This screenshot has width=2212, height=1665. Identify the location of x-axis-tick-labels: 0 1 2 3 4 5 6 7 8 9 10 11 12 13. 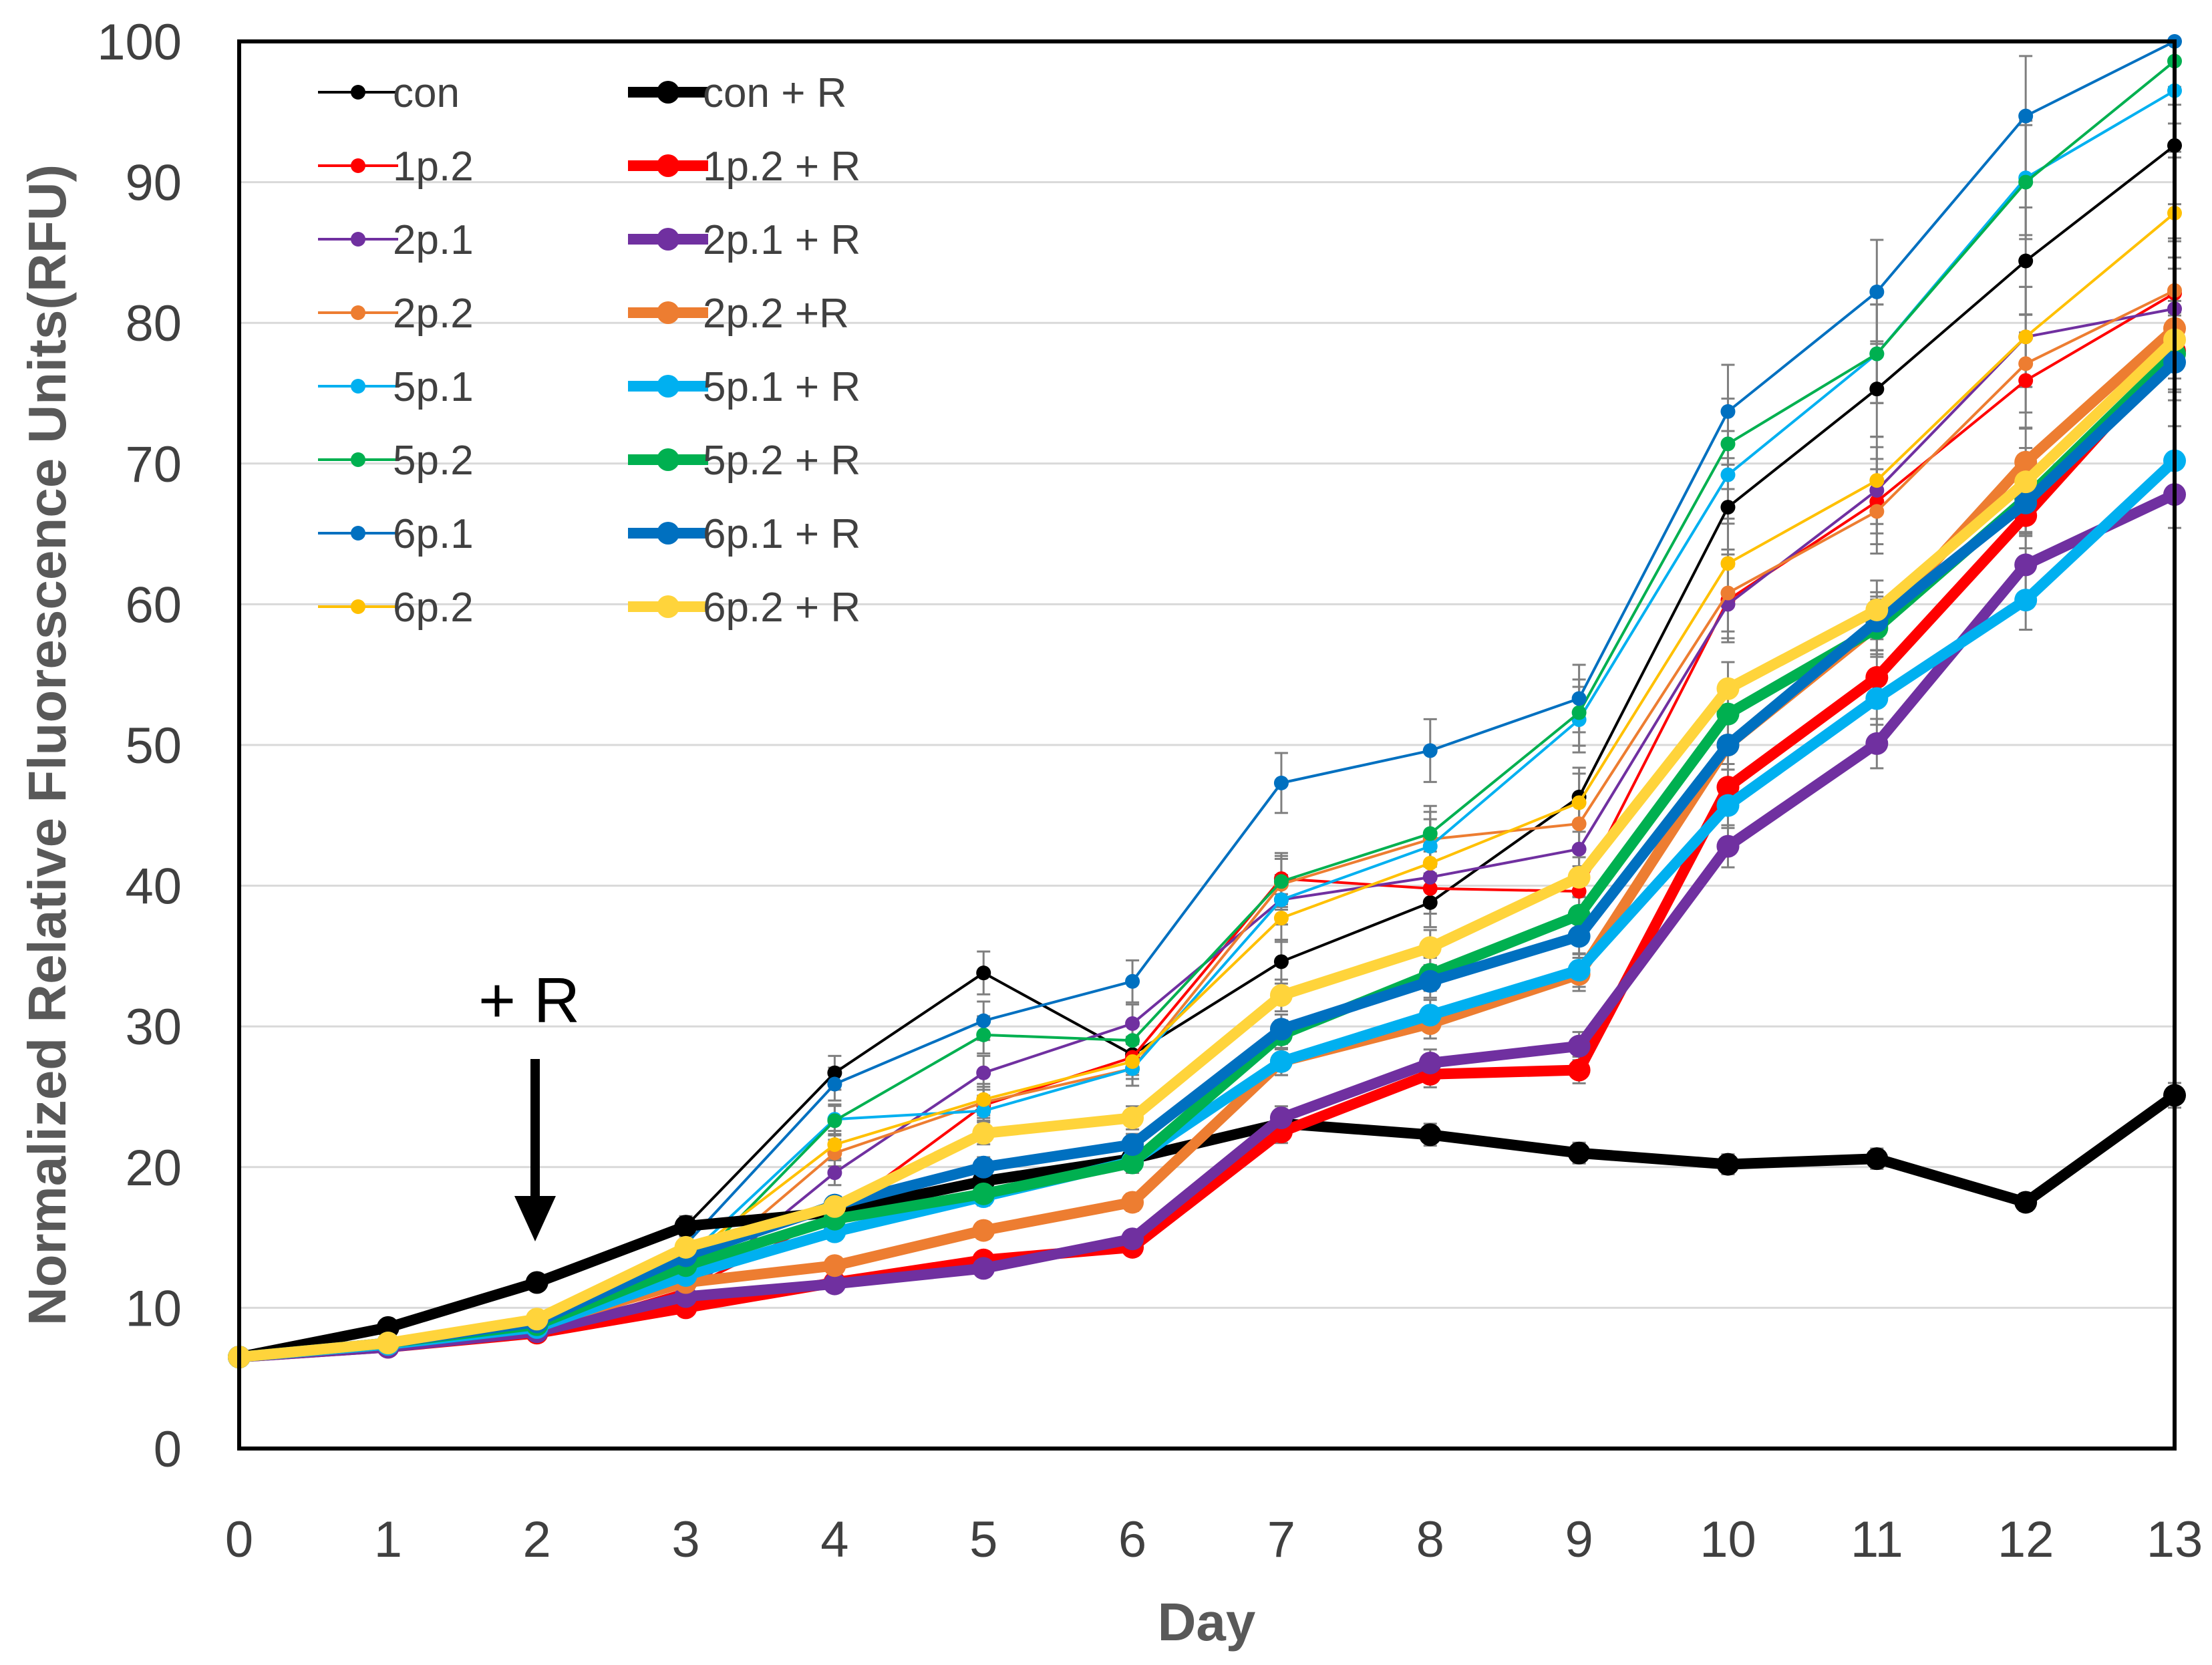
(1214, 1540).